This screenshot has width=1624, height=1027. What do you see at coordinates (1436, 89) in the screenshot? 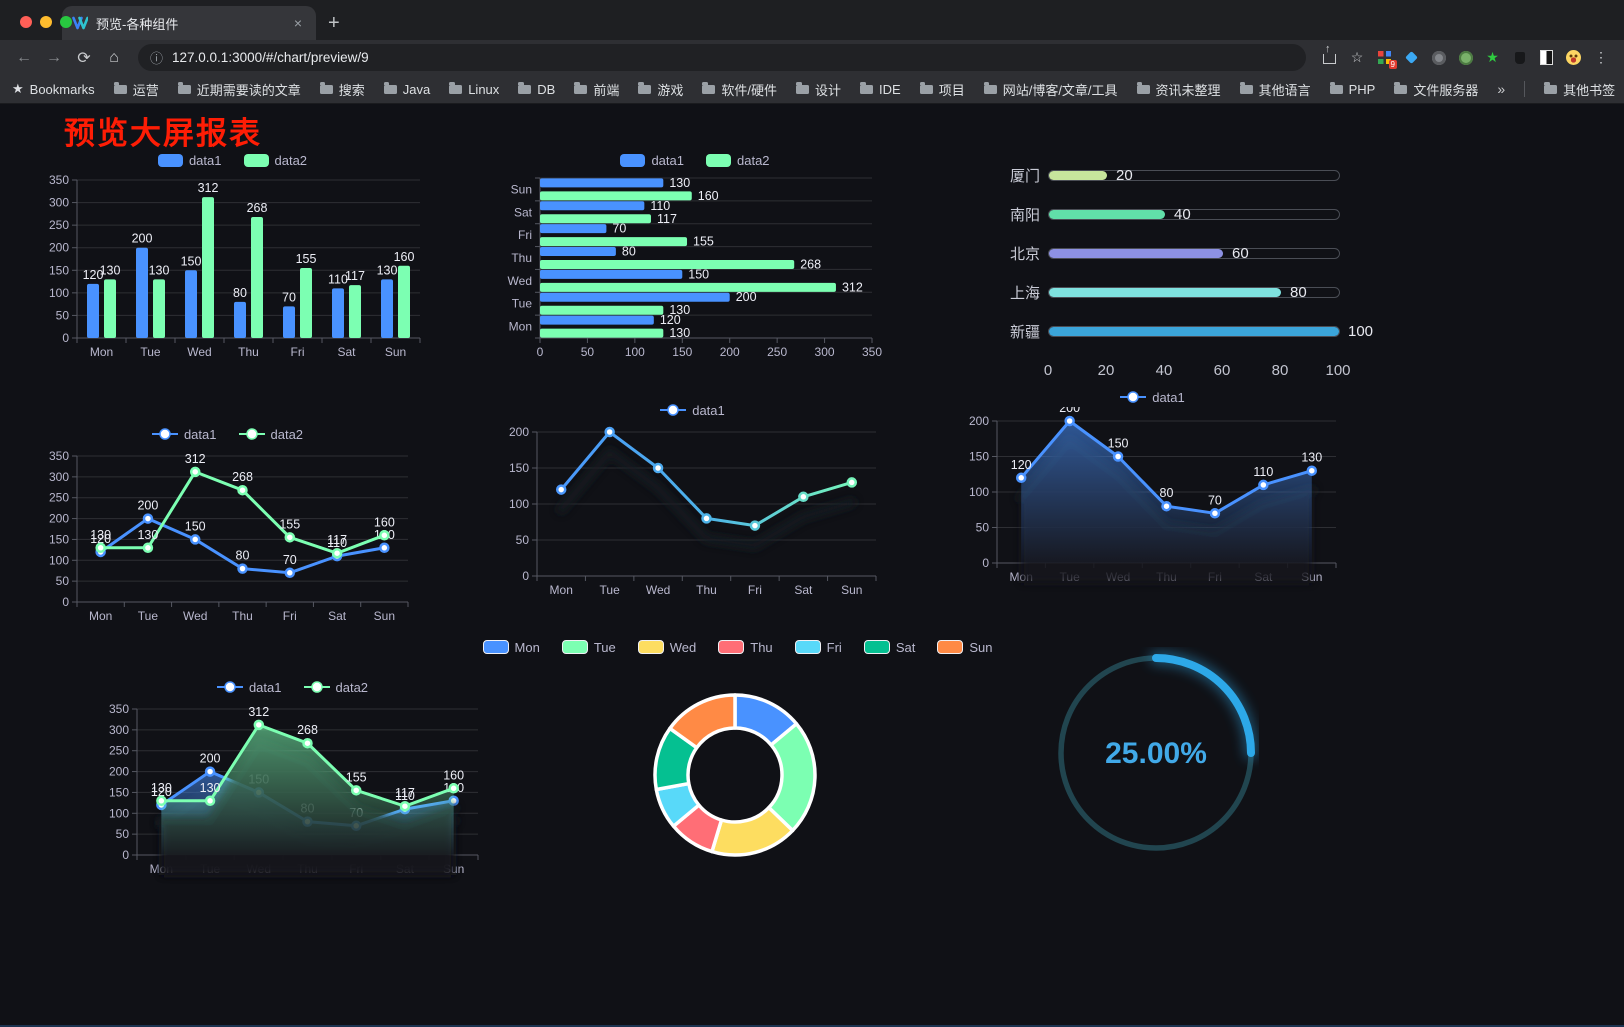
I see `bookmark-item: 文件服务器` at bounding box center [1436, 89].